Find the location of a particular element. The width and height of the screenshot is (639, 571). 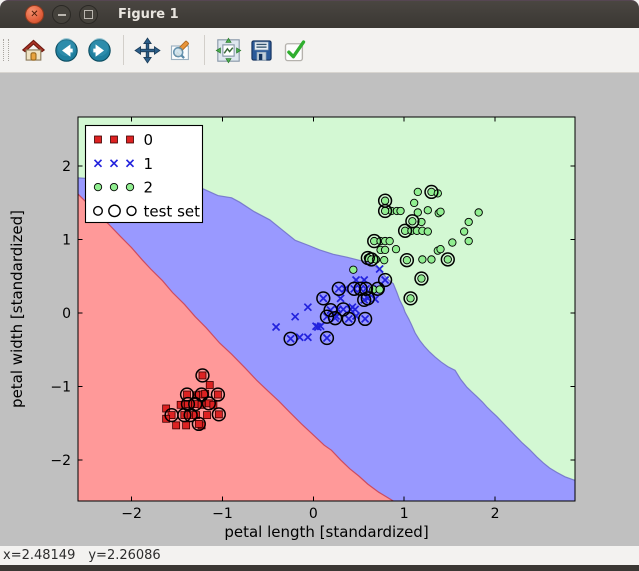

toolbar-grip is located at coordinates (6, 50).